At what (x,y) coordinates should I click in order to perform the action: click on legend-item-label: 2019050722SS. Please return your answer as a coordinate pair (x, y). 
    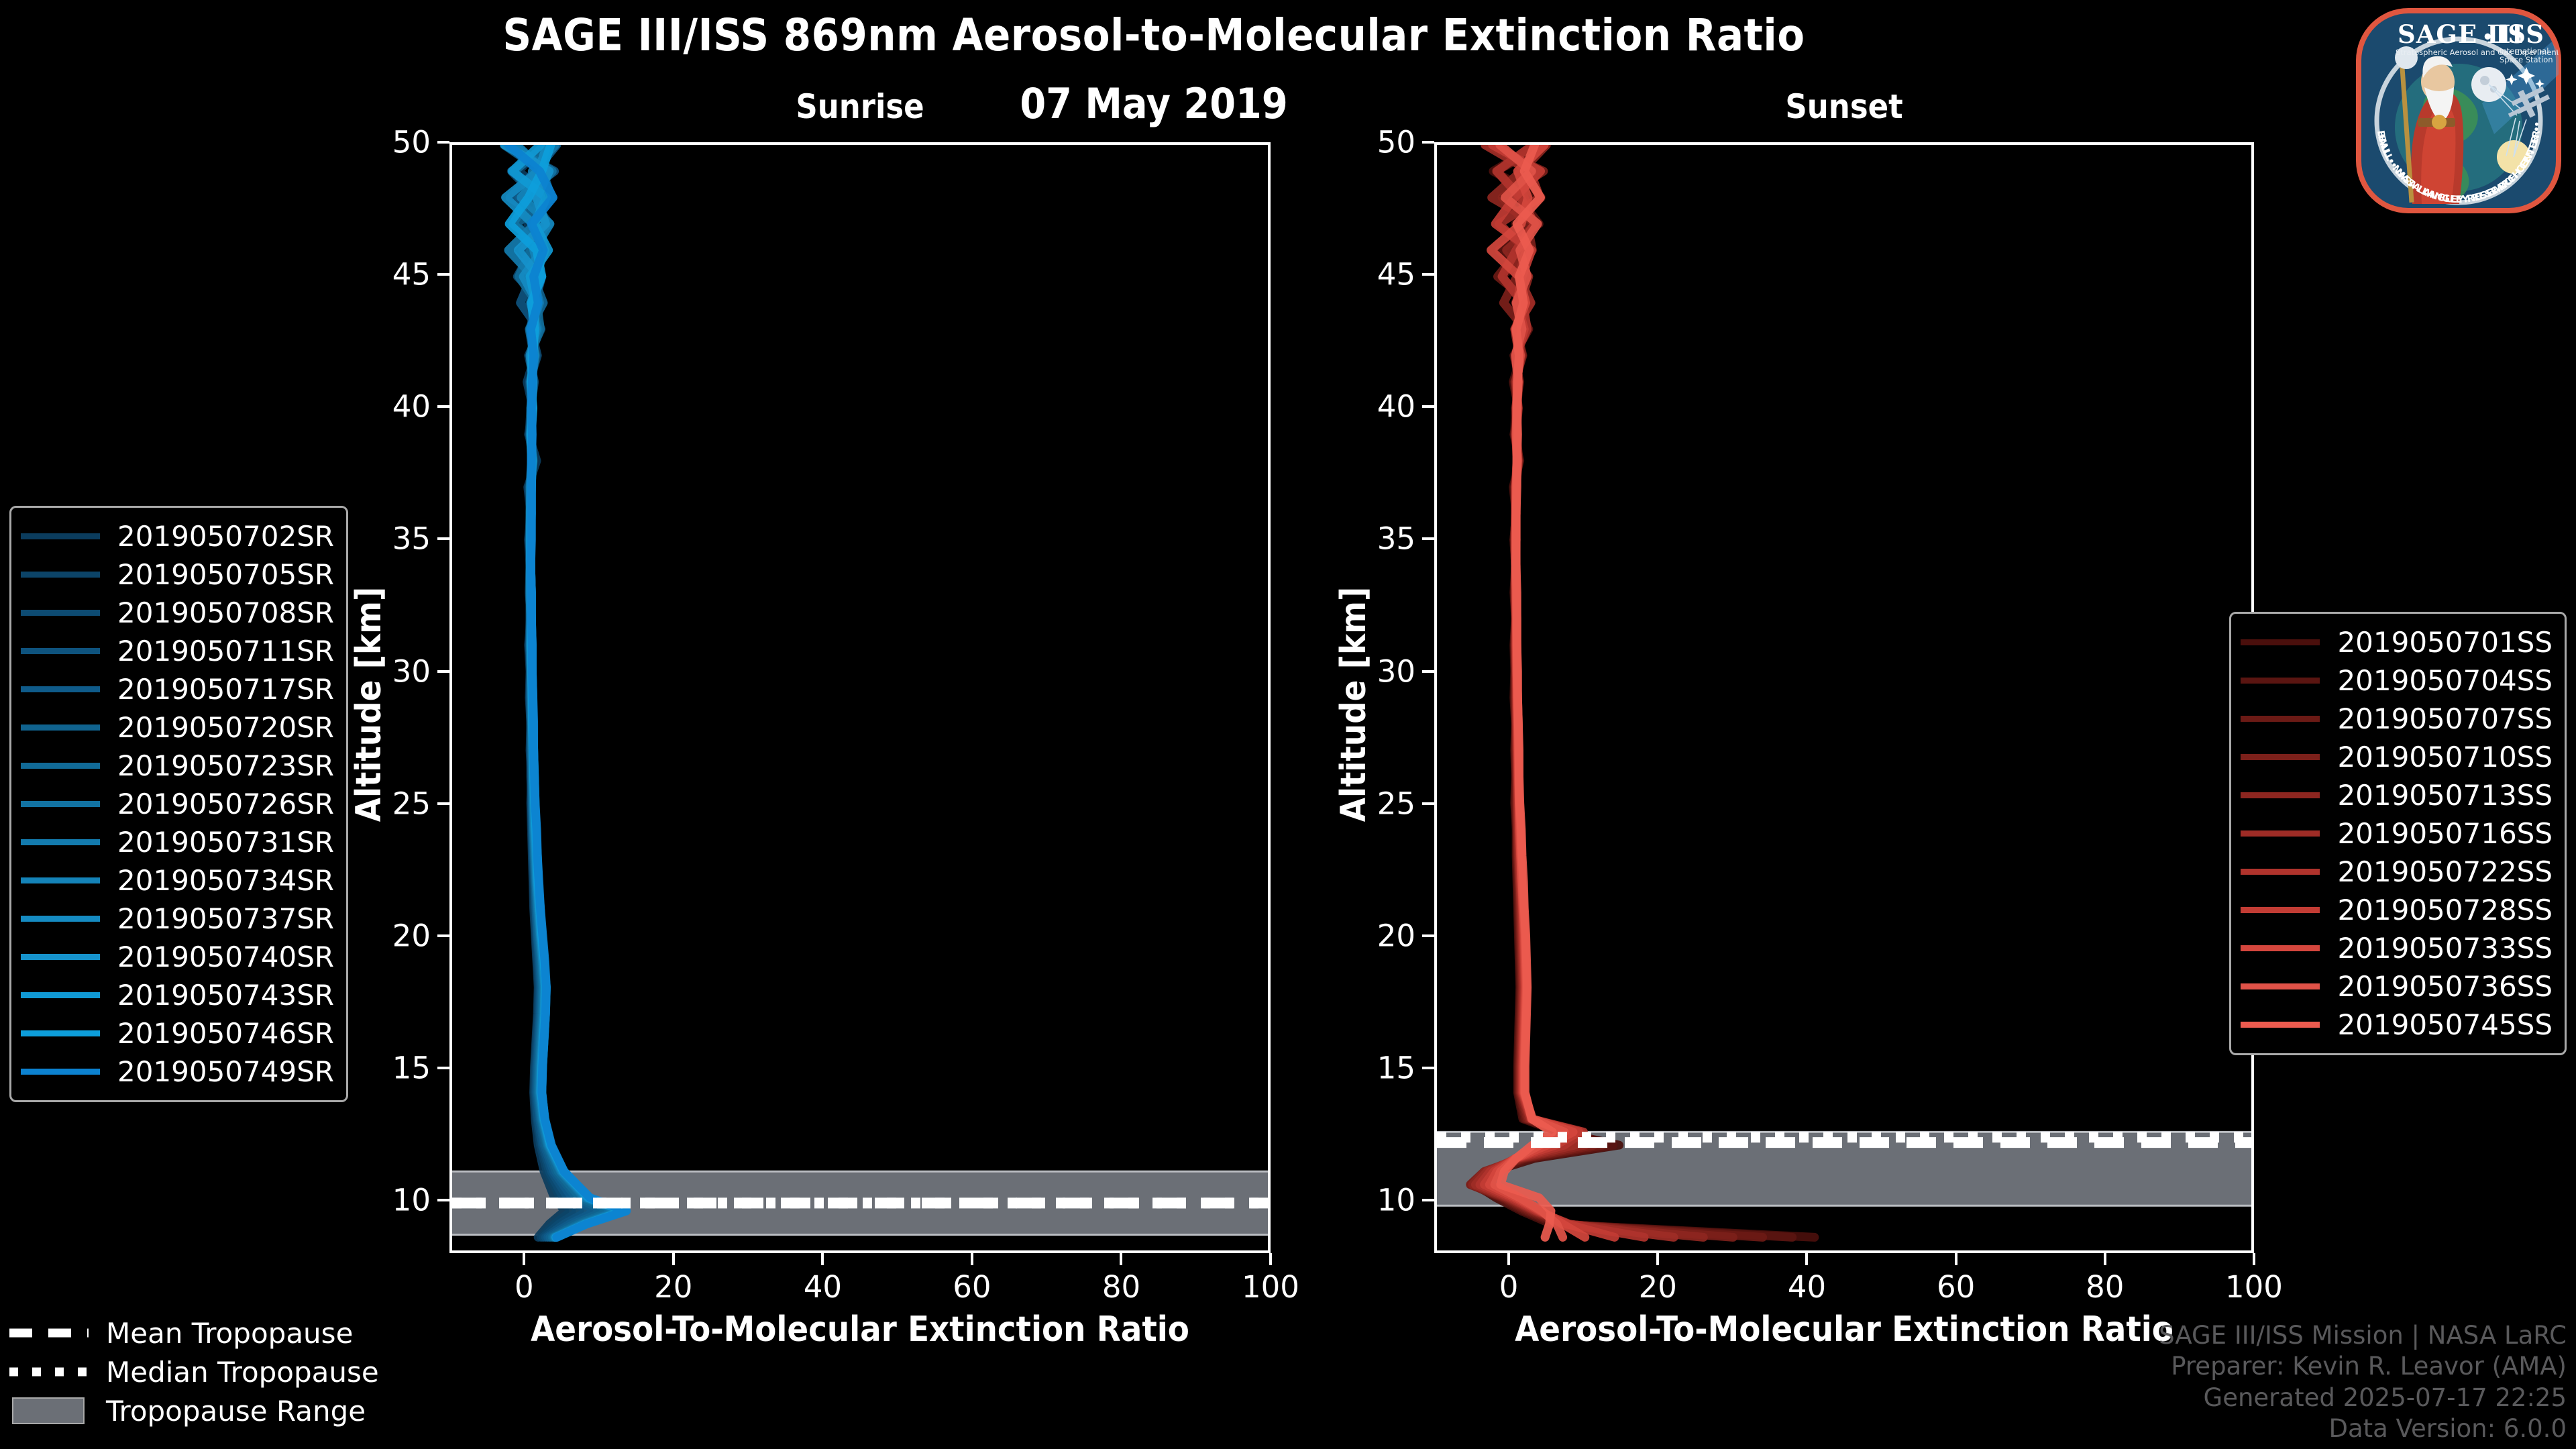
    Looking at the image, I should click on (2445, 871).